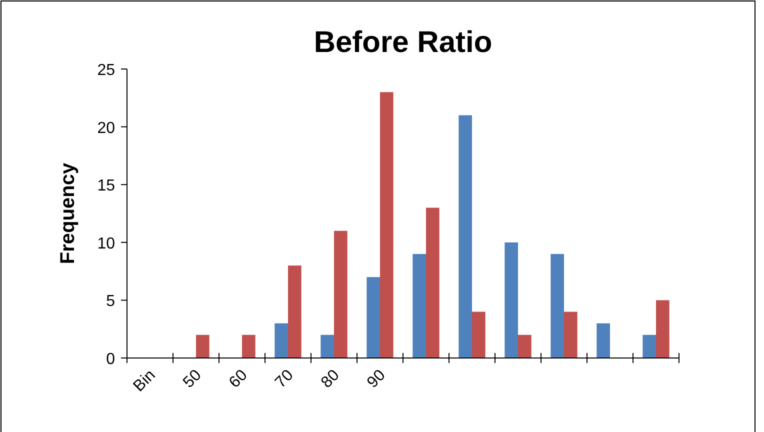  Describe the element at coordinates (106, 128) in the screenshot. I see `y-tick-label: 20` at that location.